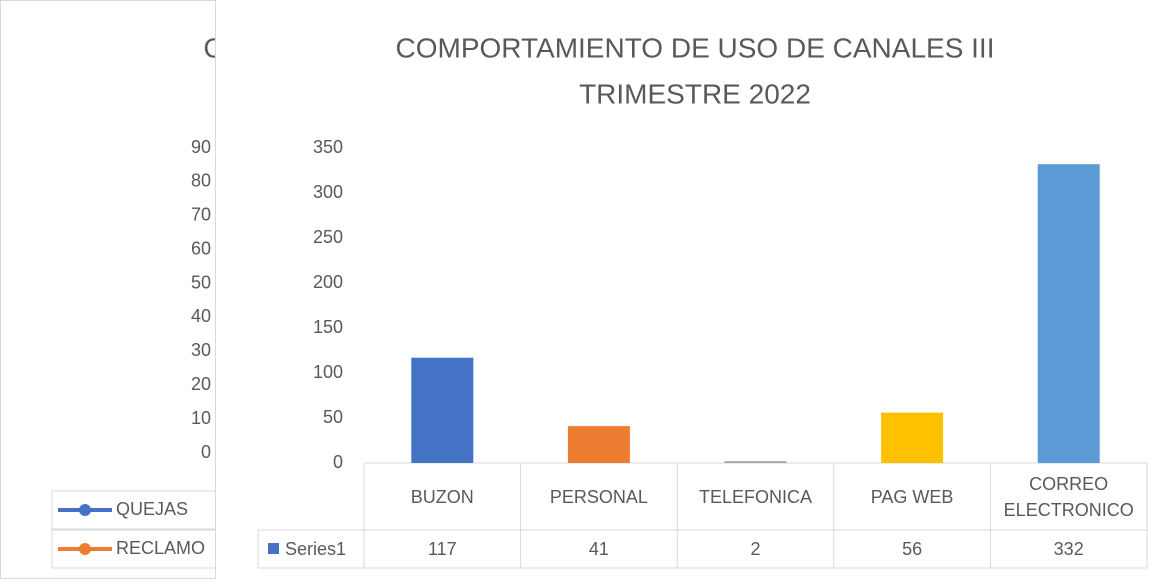  What do you see at coordinates (695, 93) in the screenshot?
I see `chart-title: TRIMESTRE 2022` at bounding box center [695, 93].